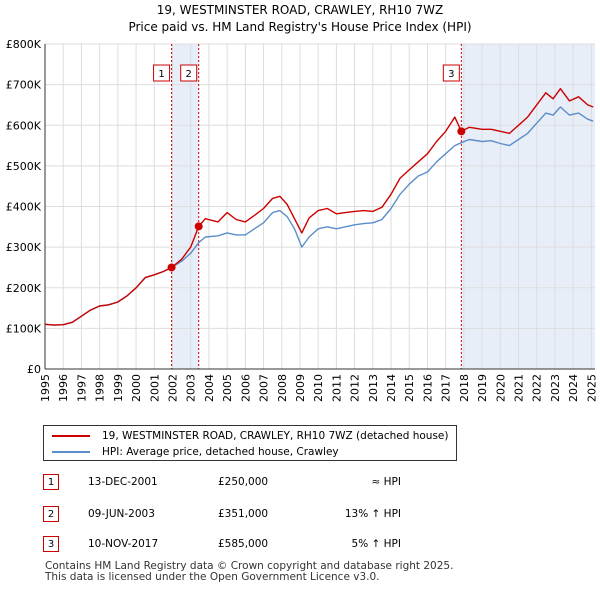  Describe the element at coordinates (391, 388) in the screenshot. I see `x-tick-label: 2014` at that location.